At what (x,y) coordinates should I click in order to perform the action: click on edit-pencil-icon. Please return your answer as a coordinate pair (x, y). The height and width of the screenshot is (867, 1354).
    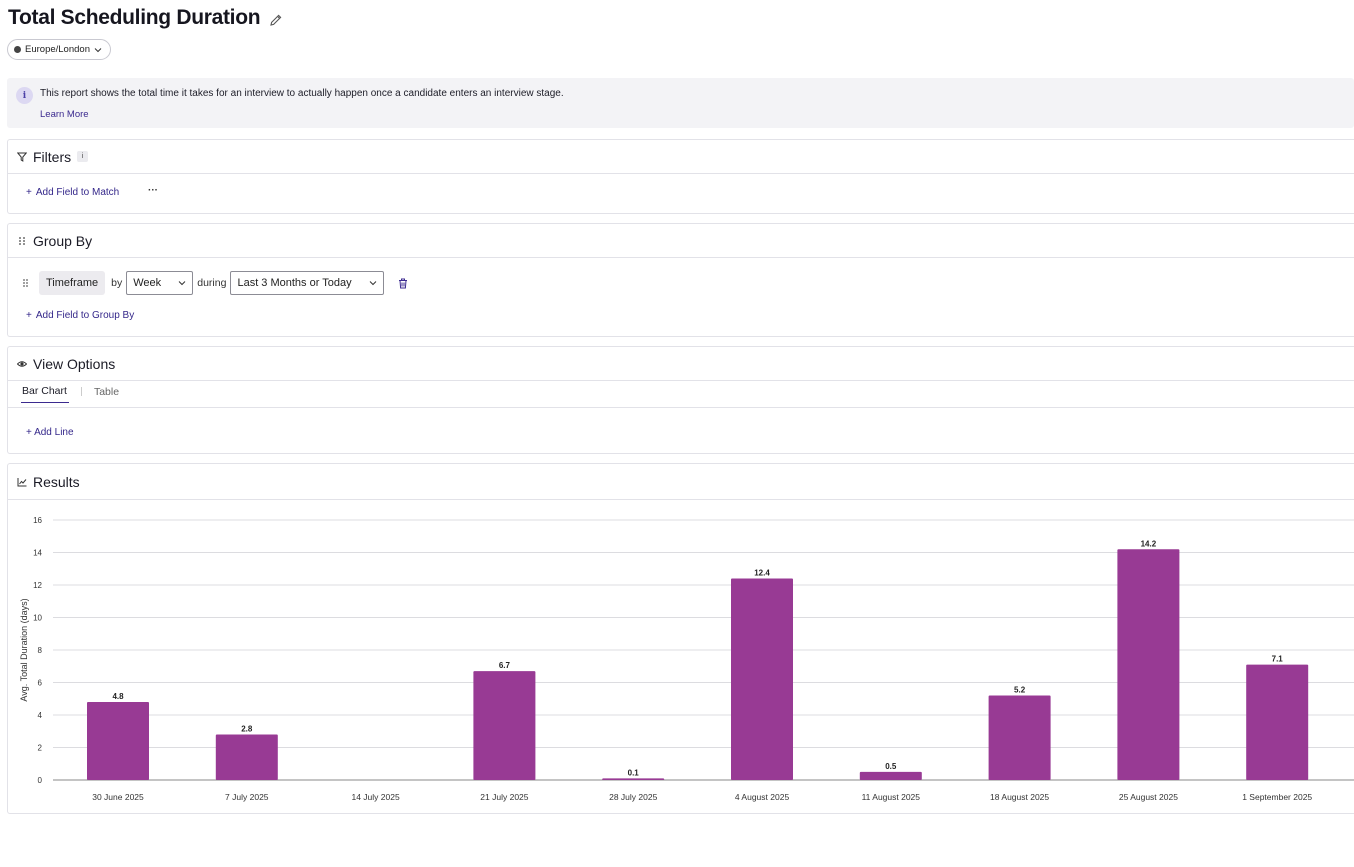
    Looking at the image, I should click on (276, 20).